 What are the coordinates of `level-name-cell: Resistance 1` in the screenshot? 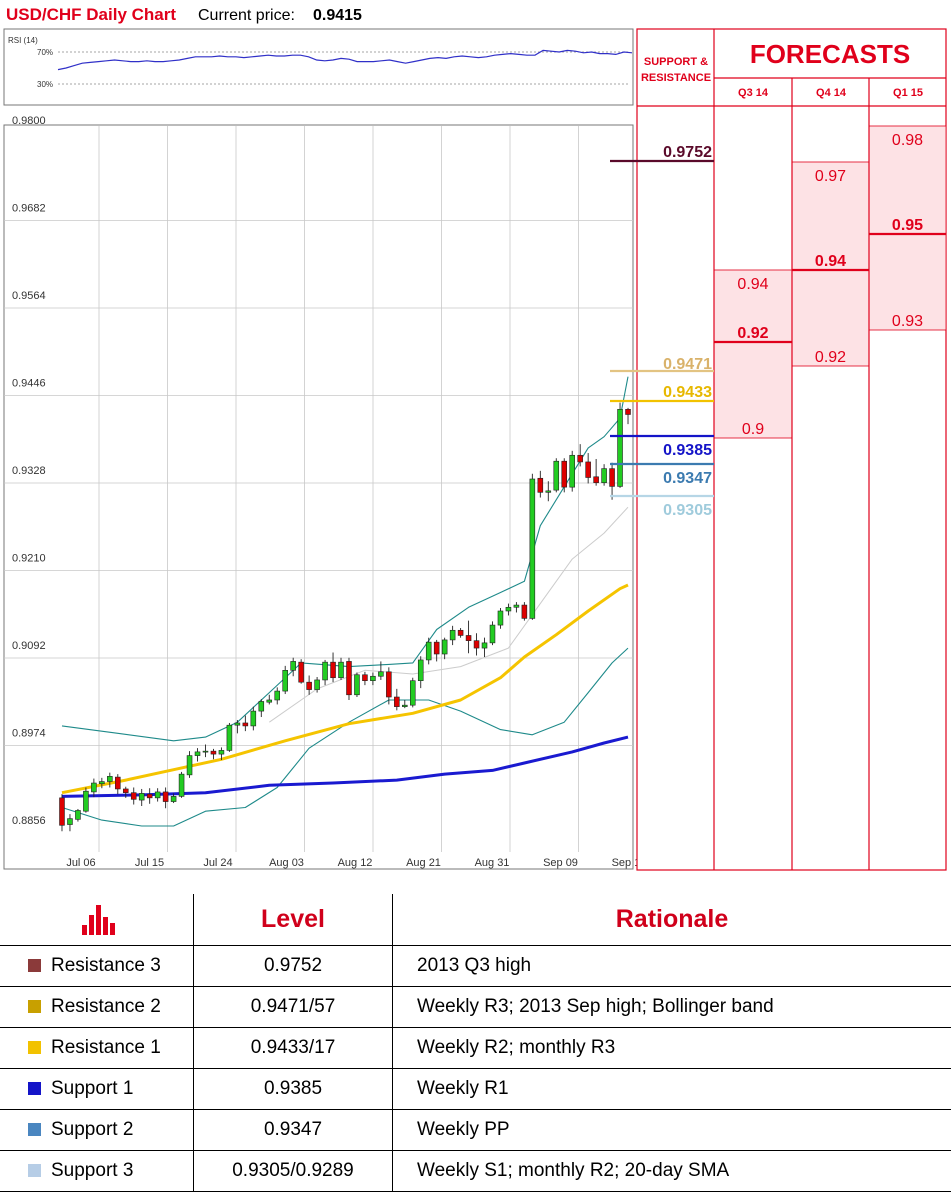 It's located at (97, 1048).